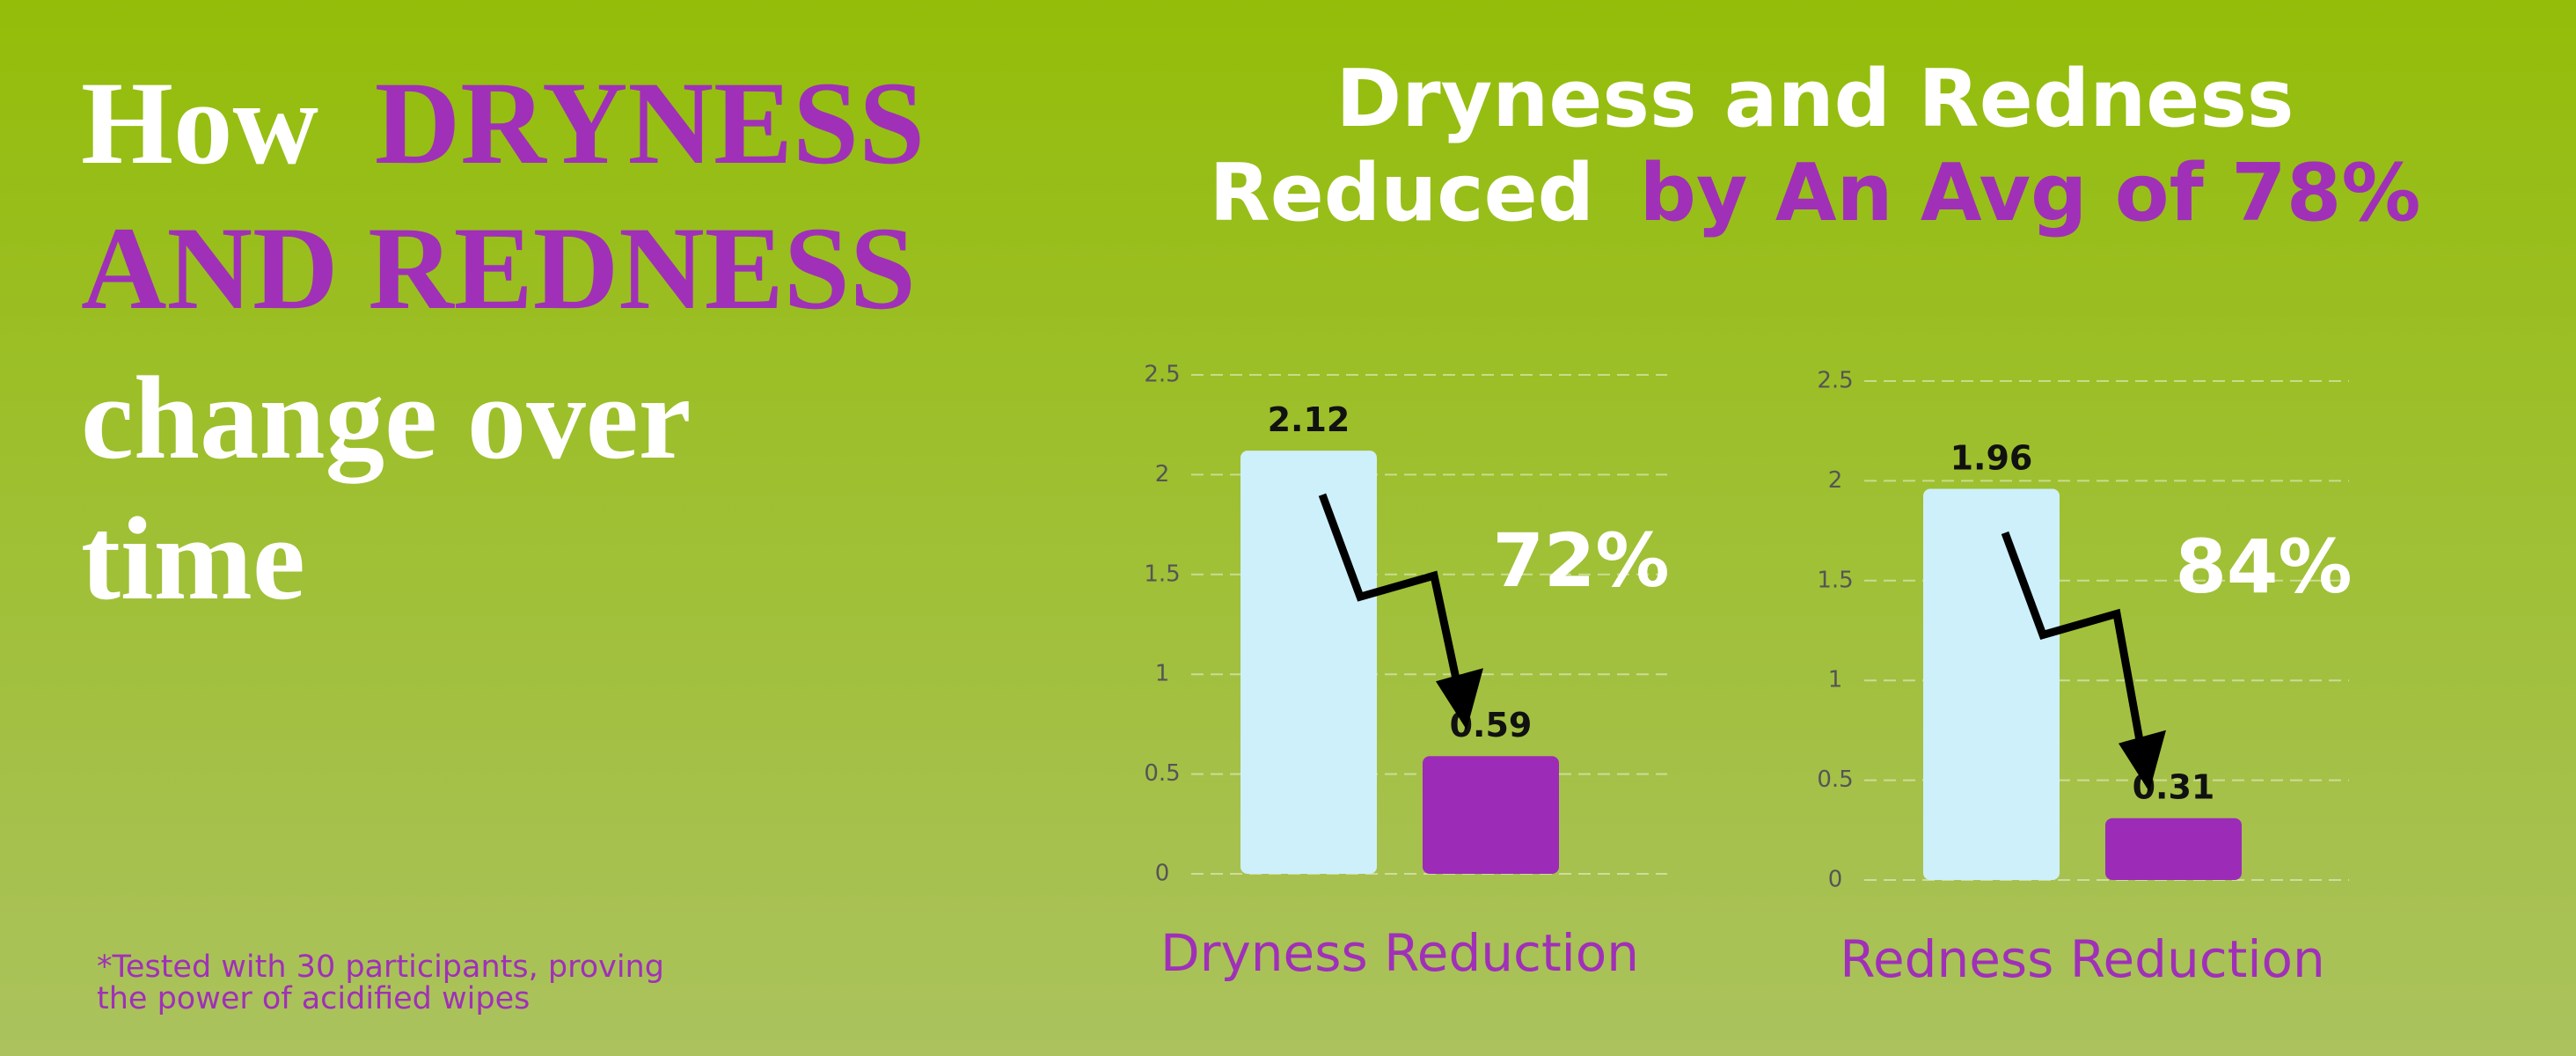 The width and height of the screenshot is (2576, 1056). I want to click on x-axis-label: Dryness Reduction, so click(1399, 953).